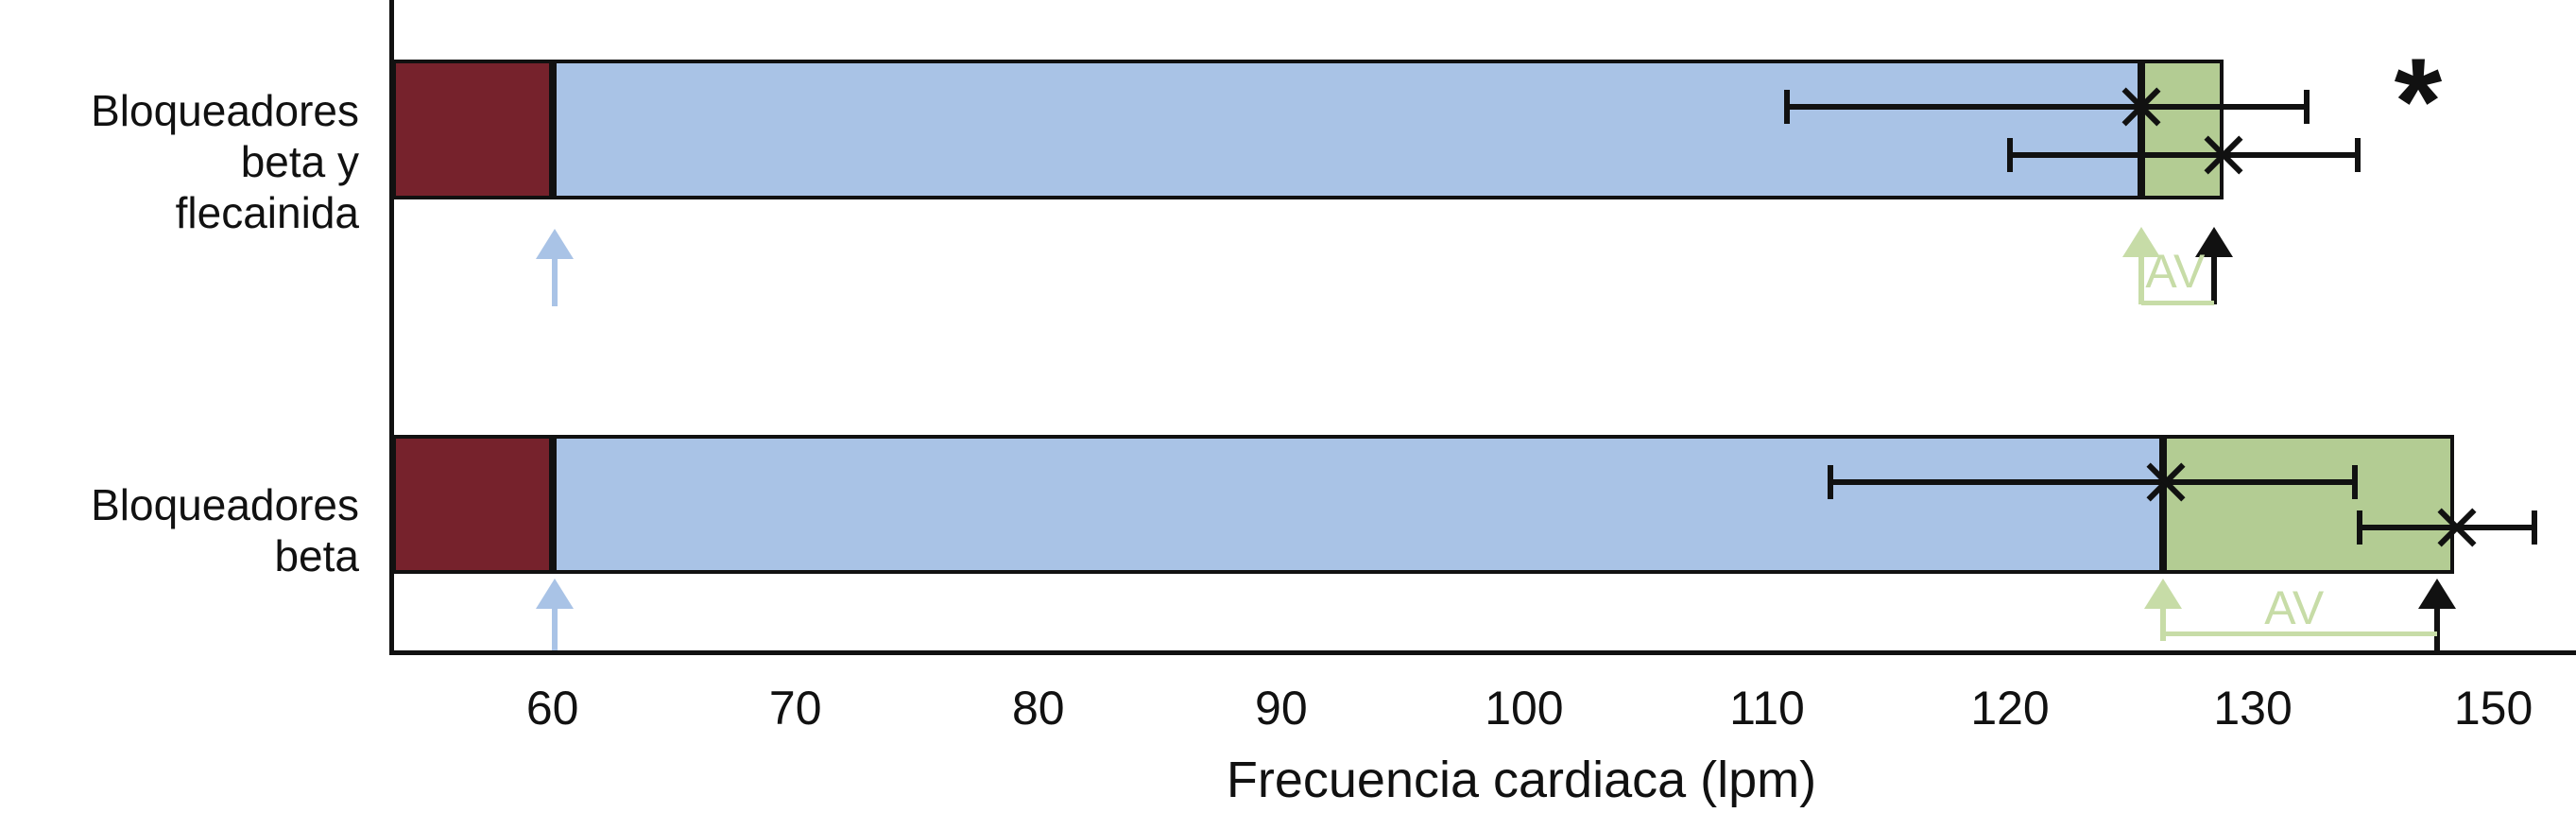 The height and width of the screenshot is (813, 2576). I want to click on x-tick-label: 110, so click(1767, 708).